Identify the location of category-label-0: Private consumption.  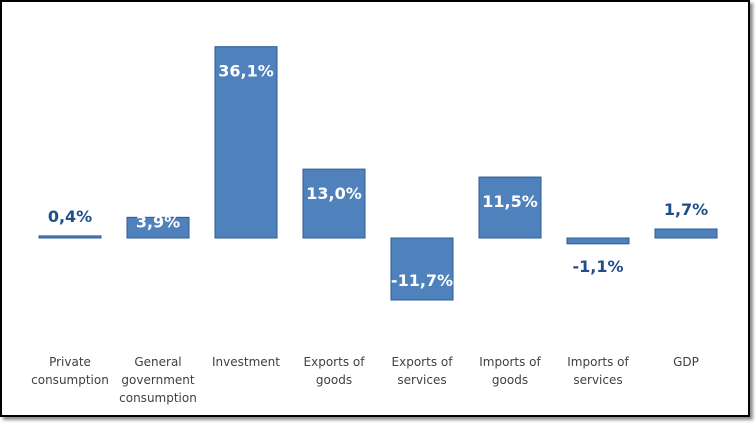
(70, 371).